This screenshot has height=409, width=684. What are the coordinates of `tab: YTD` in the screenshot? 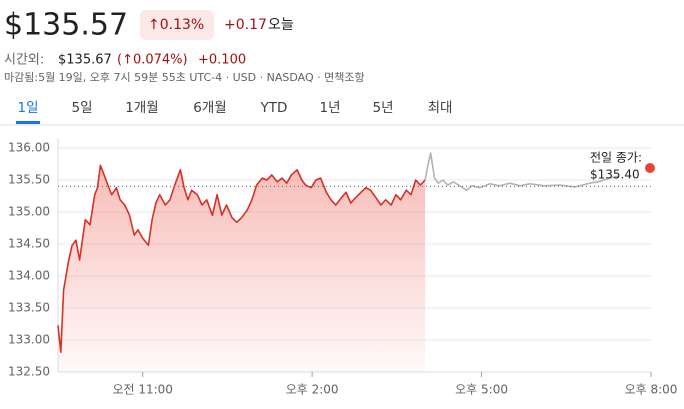 It's located at (274, 108).